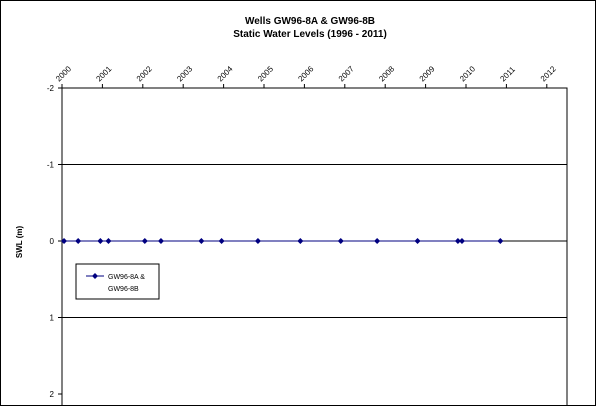 The image size is (596, 406). Describe the element at coordinates (51, 165) in the screenshot. I see `y-tick-label-1: -1` at that location.